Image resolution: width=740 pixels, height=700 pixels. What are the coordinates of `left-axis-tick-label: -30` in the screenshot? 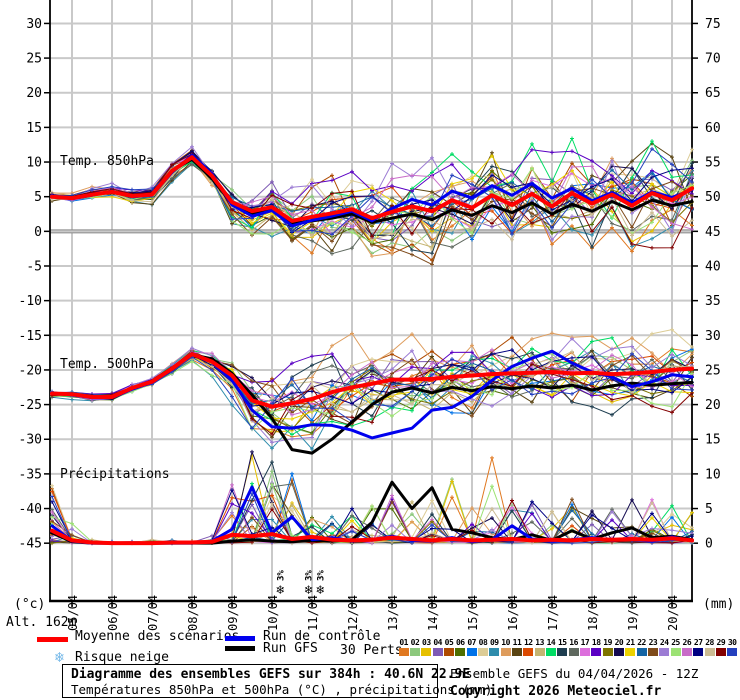 It's located at (30, 440).